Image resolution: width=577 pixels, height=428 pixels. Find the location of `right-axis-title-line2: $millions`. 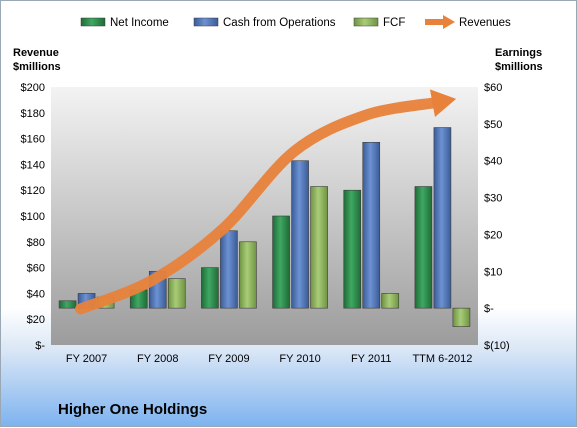

right-axis-title-line2: $millions is located at coordinates (519, 67).